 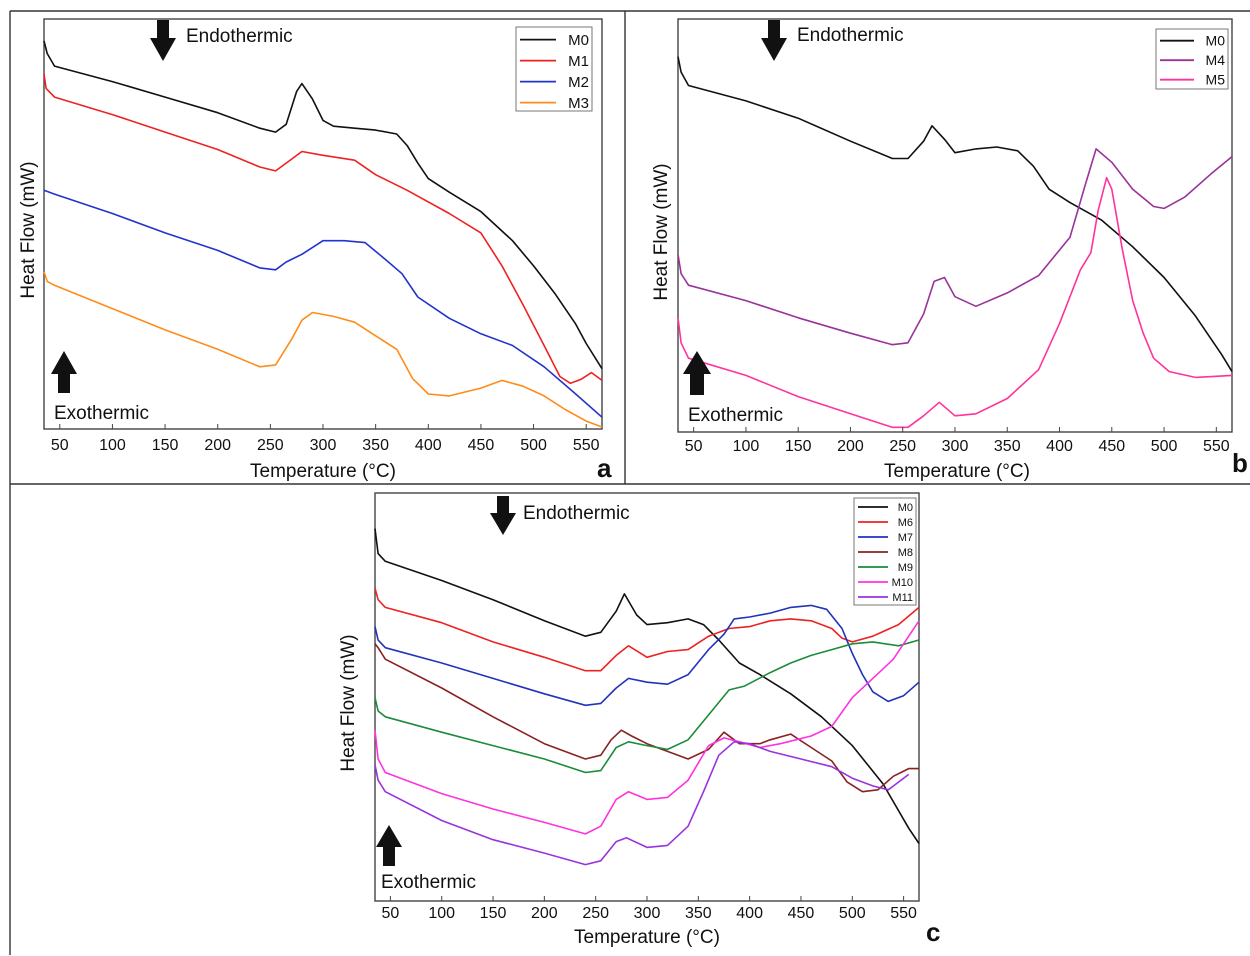 I want to click on panel-letter-c: c, so click(x=933, y=932).